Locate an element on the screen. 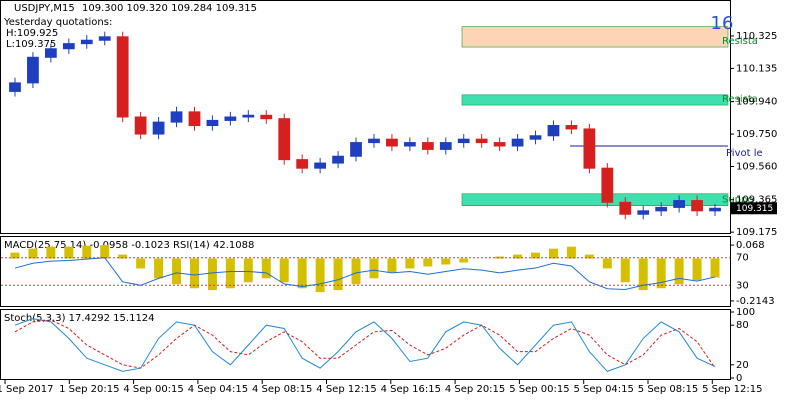  last-price-box is located at coordinates (754, 208).